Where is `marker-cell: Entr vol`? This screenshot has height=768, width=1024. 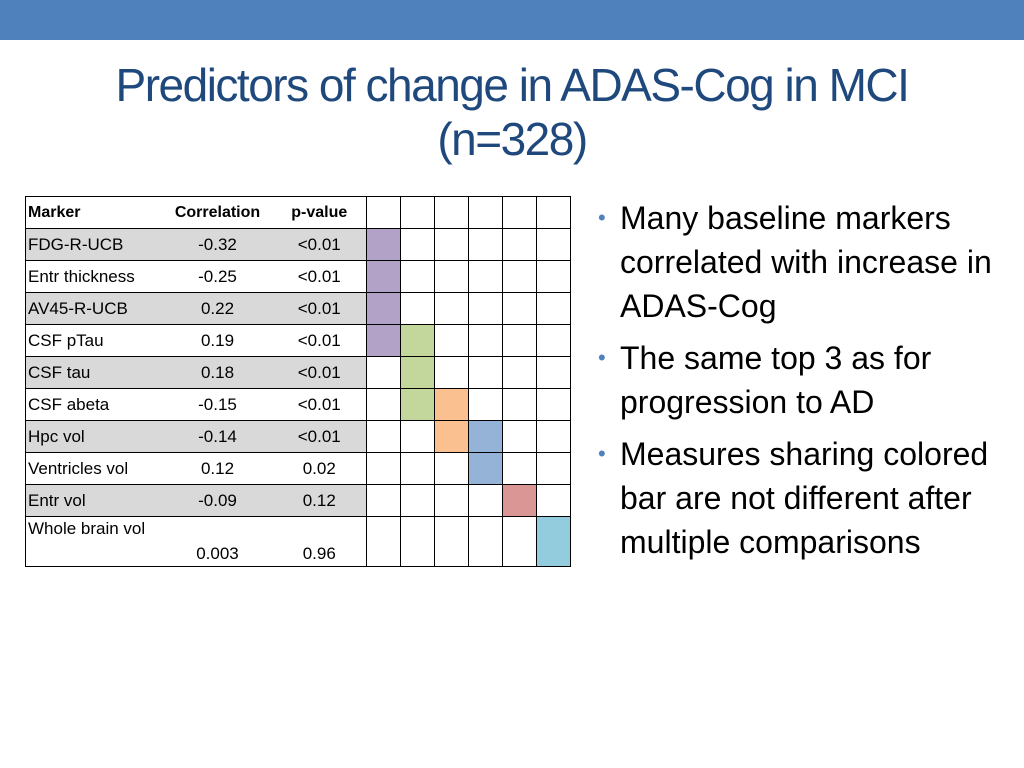 marker-cell: Entr vol is located at coordinates (94, 500).